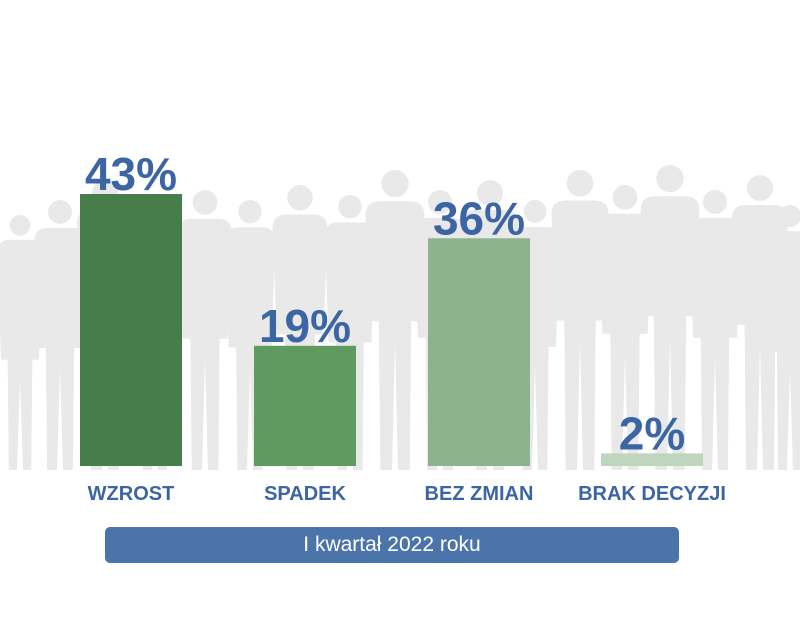 This screenshot has height=625, width=800. Describe the element at coordinates (131, 174) in the screenshot. I see `value-label: 43%` at that location.